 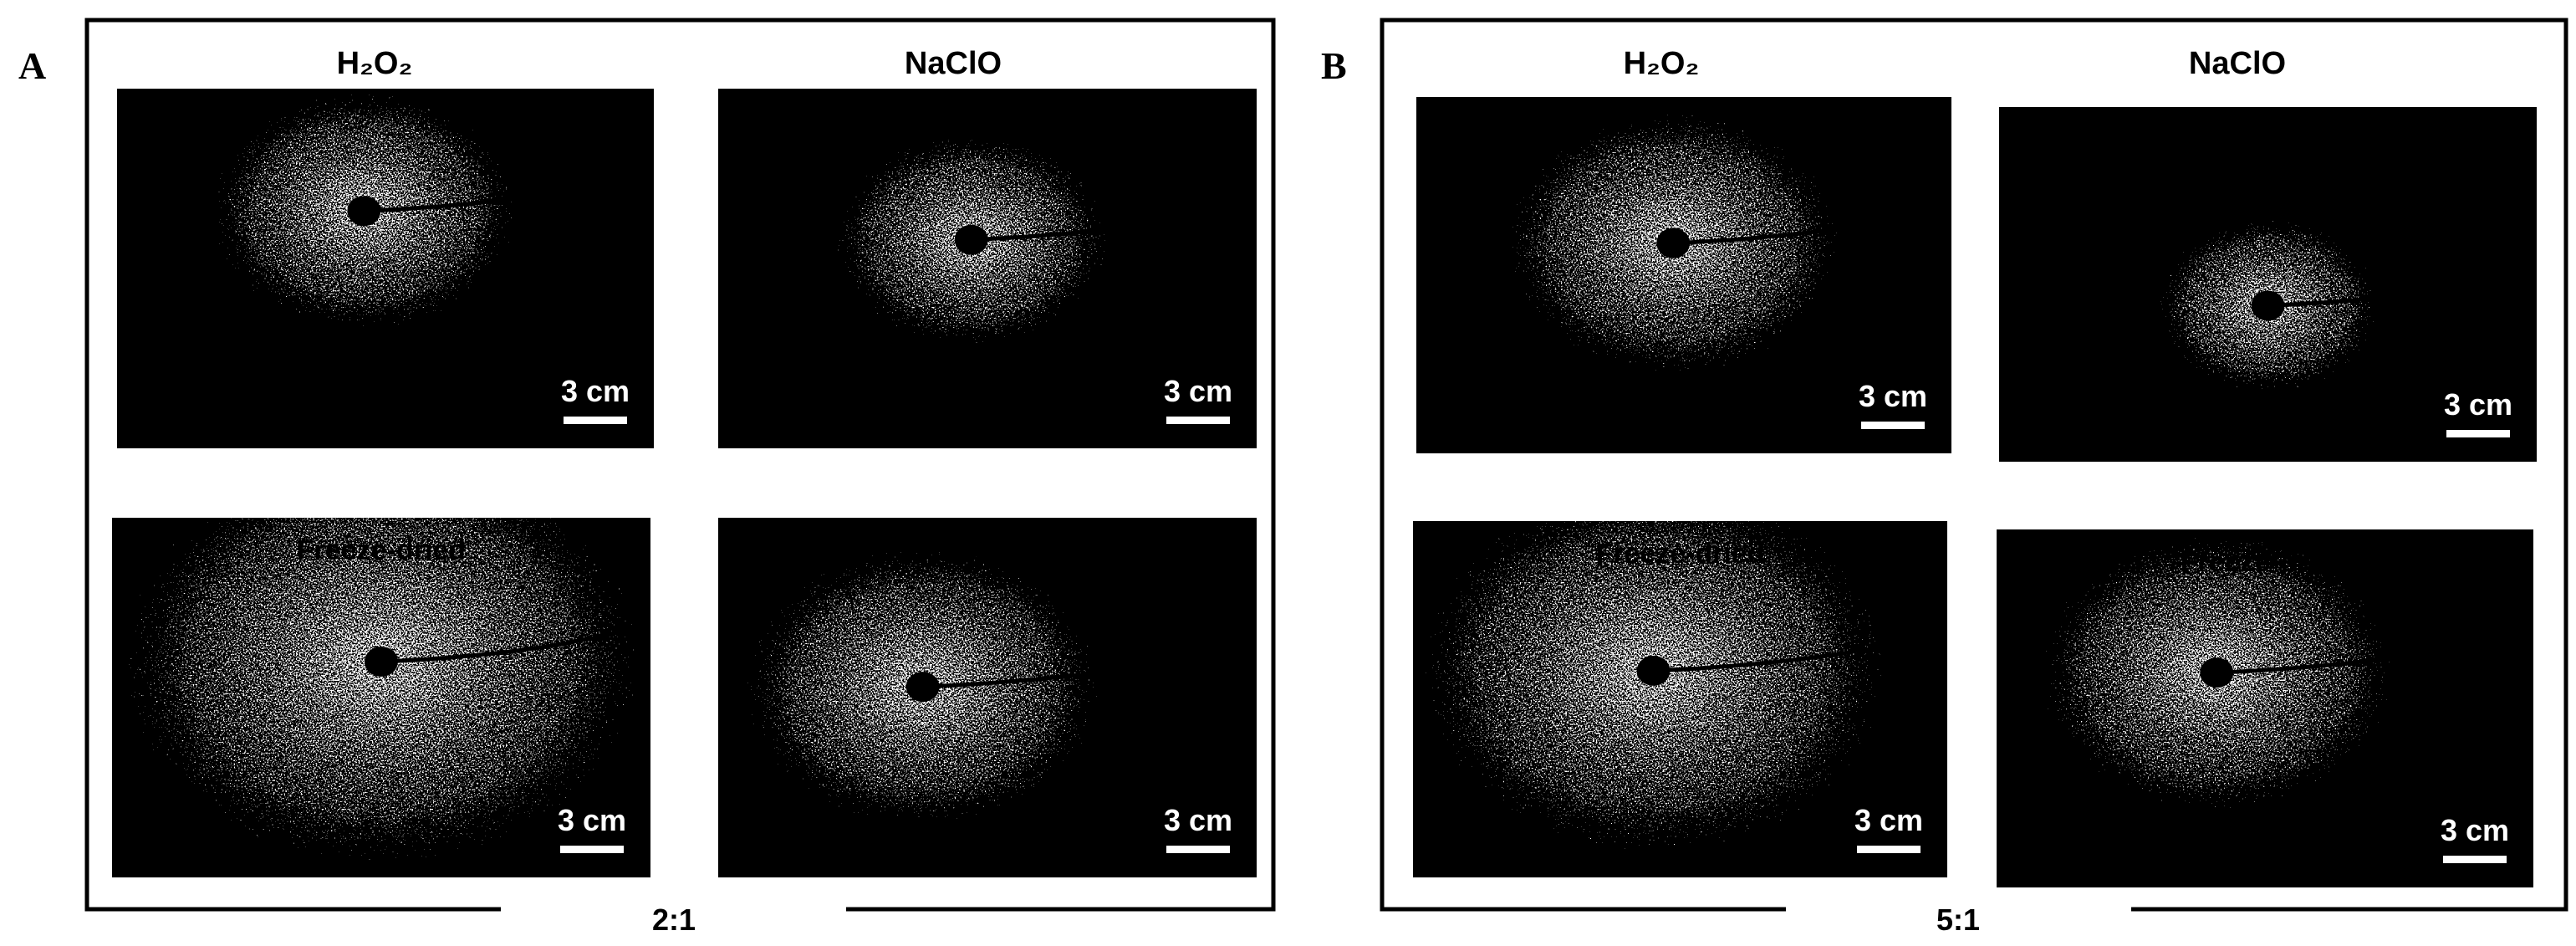 What do you see at coordinates (32, 65) in the screenshot?
I see `panel-label: A` at bounding box center [32, 65].